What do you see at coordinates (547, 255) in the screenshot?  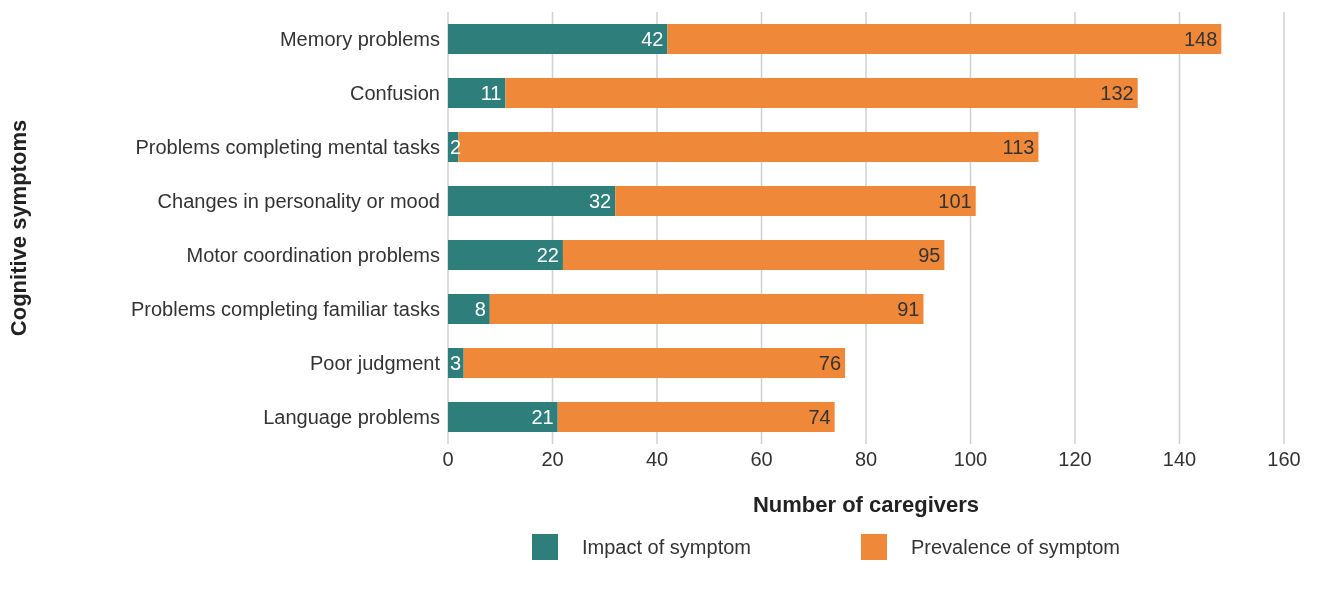 I see `data-label: 22` at bounding box center [547, 255].